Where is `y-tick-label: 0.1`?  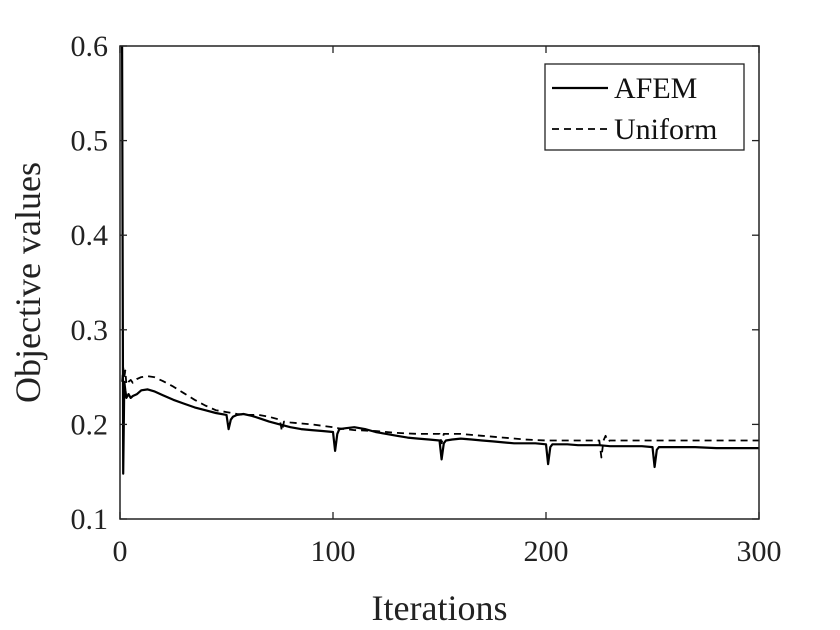
y-tick-label: 0.1 is located at coordinates (90, 519).